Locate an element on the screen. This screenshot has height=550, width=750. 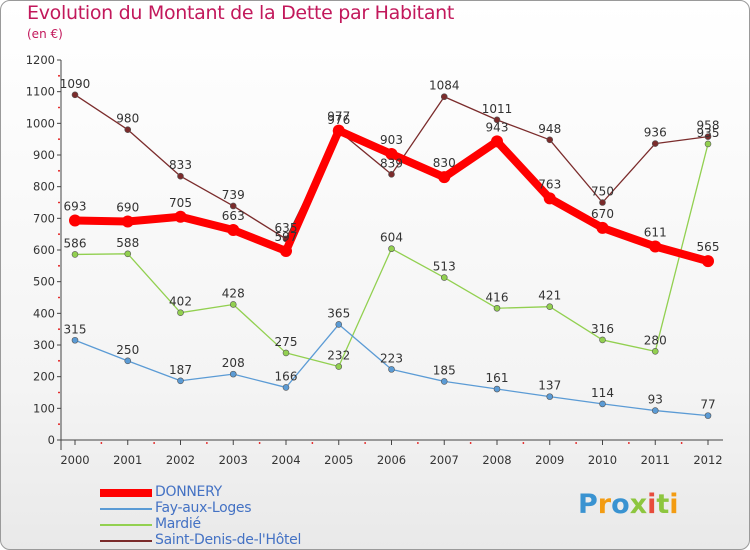
logo-letter: r is located at coordinates (604, 504).